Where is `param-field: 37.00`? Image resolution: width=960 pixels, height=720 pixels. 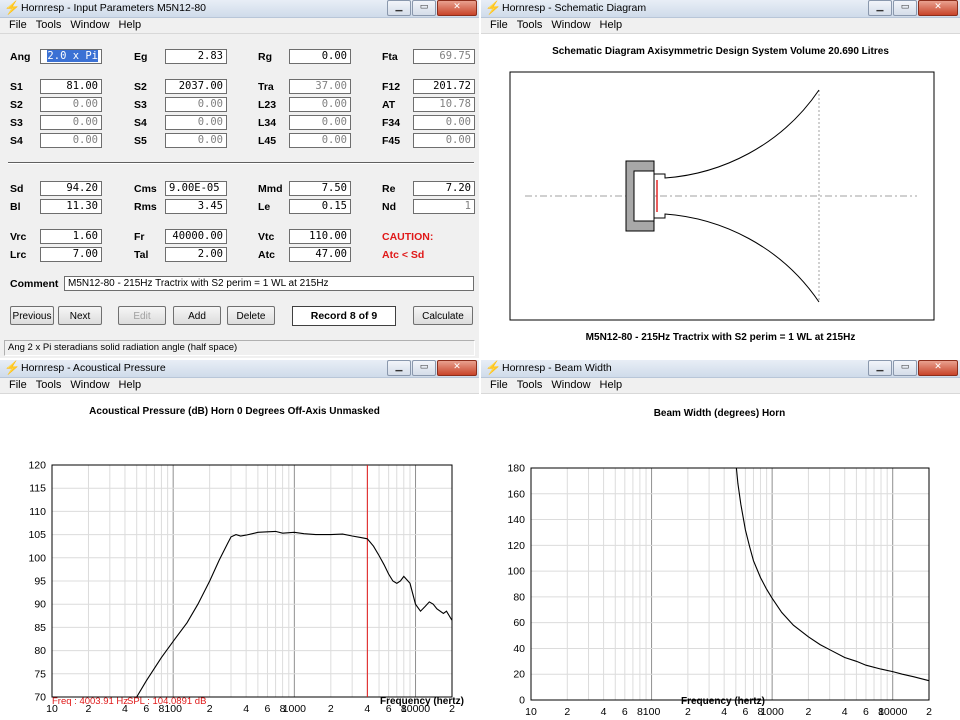 param-field: 37.00 is located at coordinates (320, 86).